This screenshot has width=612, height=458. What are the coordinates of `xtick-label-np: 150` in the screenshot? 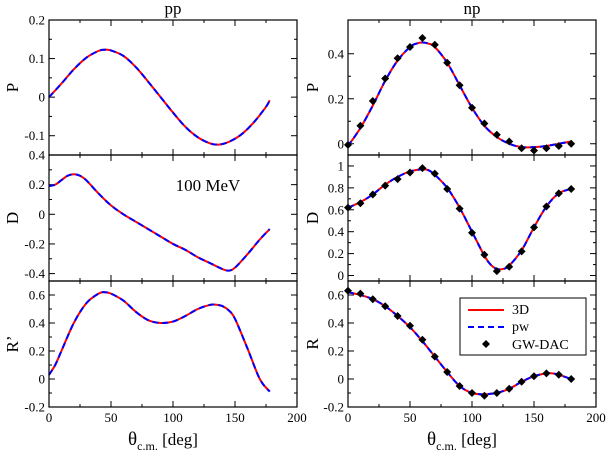 It's located at (534, 417).